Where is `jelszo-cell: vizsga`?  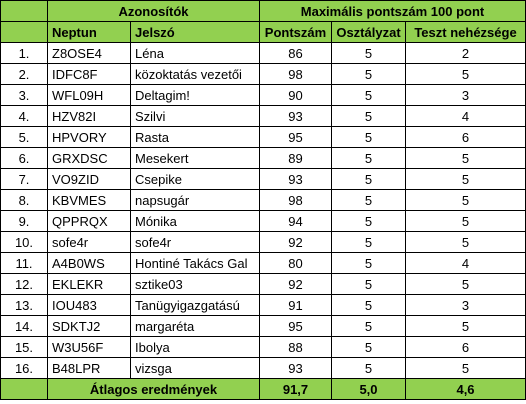
jelszo-cell: vizsga is located at coordinates (195, 368).